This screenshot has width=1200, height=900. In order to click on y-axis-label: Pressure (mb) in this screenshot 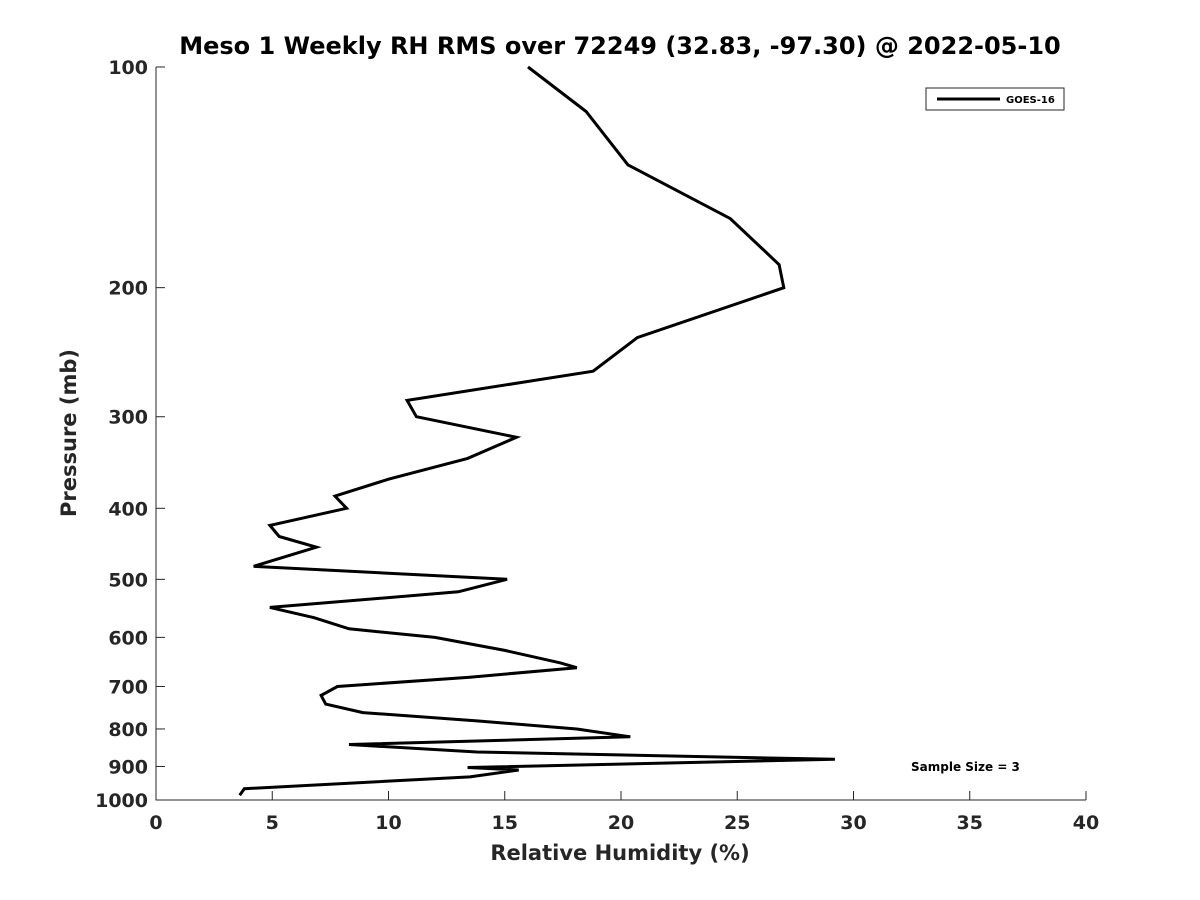, I will do `click(69, 433)`.